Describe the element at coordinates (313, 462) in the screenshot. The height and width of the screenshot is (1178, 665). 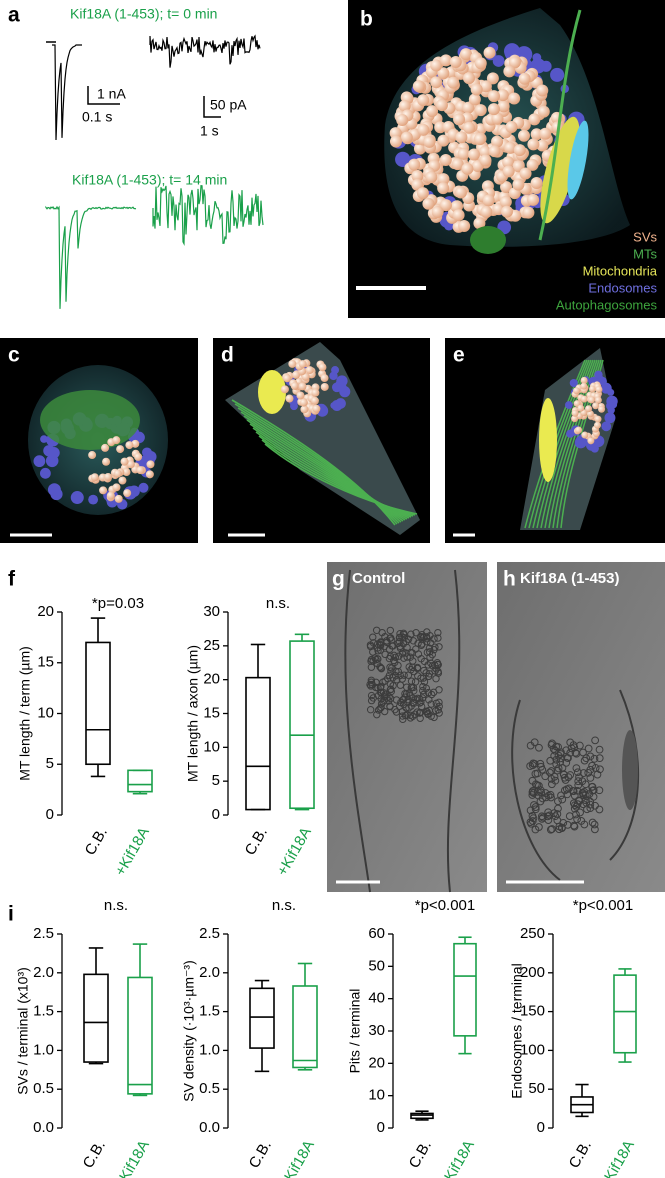
I see `microtubule` at that location.